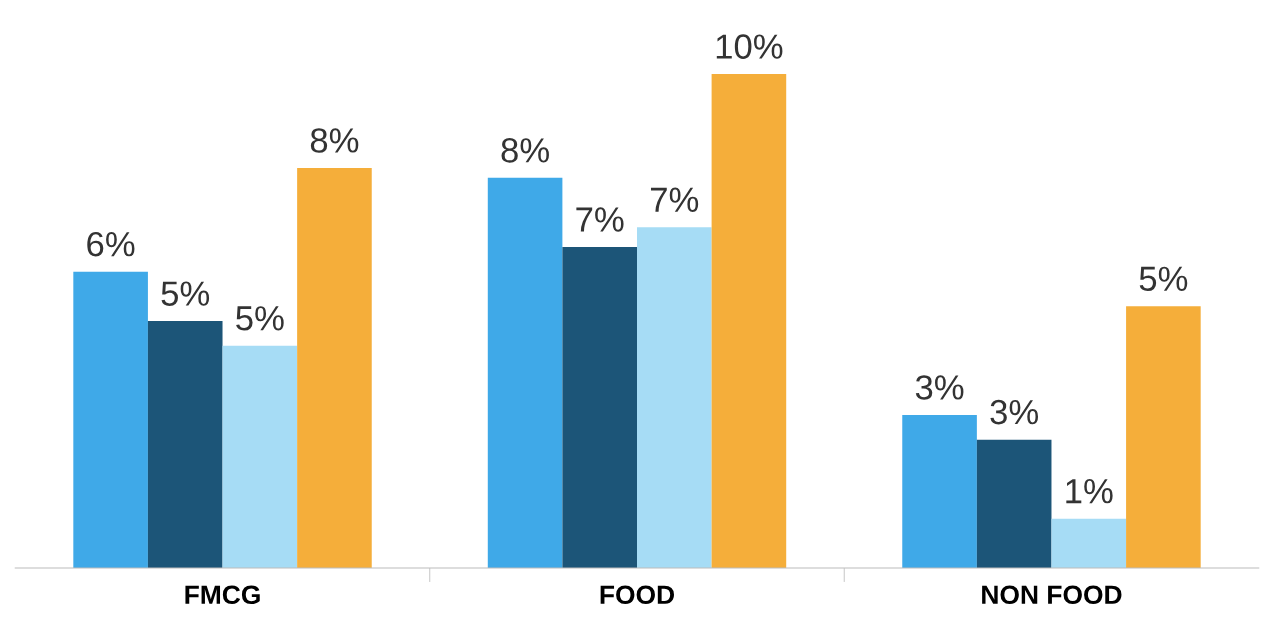 The height and width of the screenshot is (634, 1274). What do you see at coordinates (1089, 491) in the screenshot?
I see `data-label: 1%` at bounding box center [1089, 491].